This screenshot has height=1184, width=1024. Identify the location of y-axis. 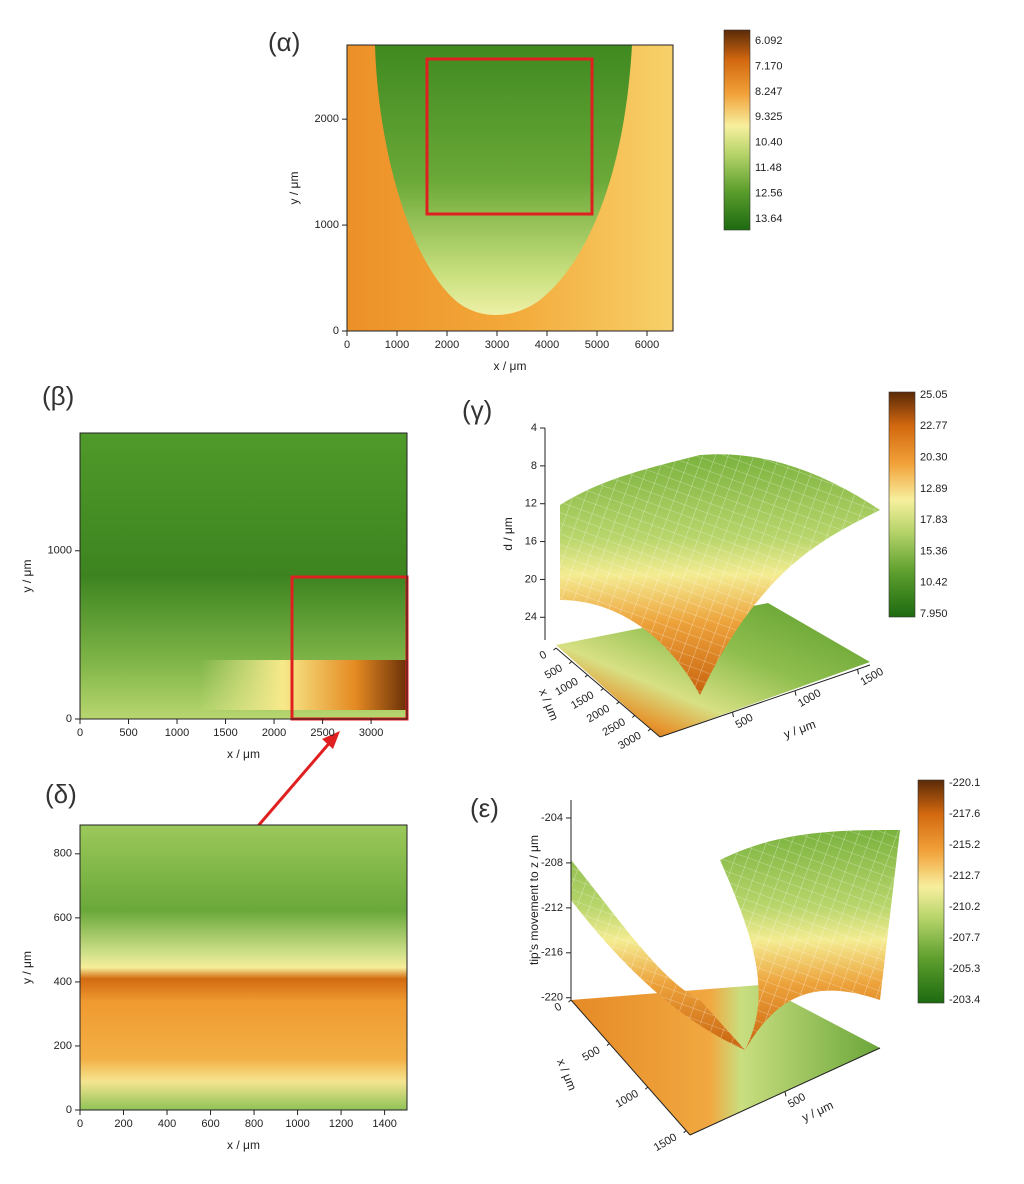
(765, 701).